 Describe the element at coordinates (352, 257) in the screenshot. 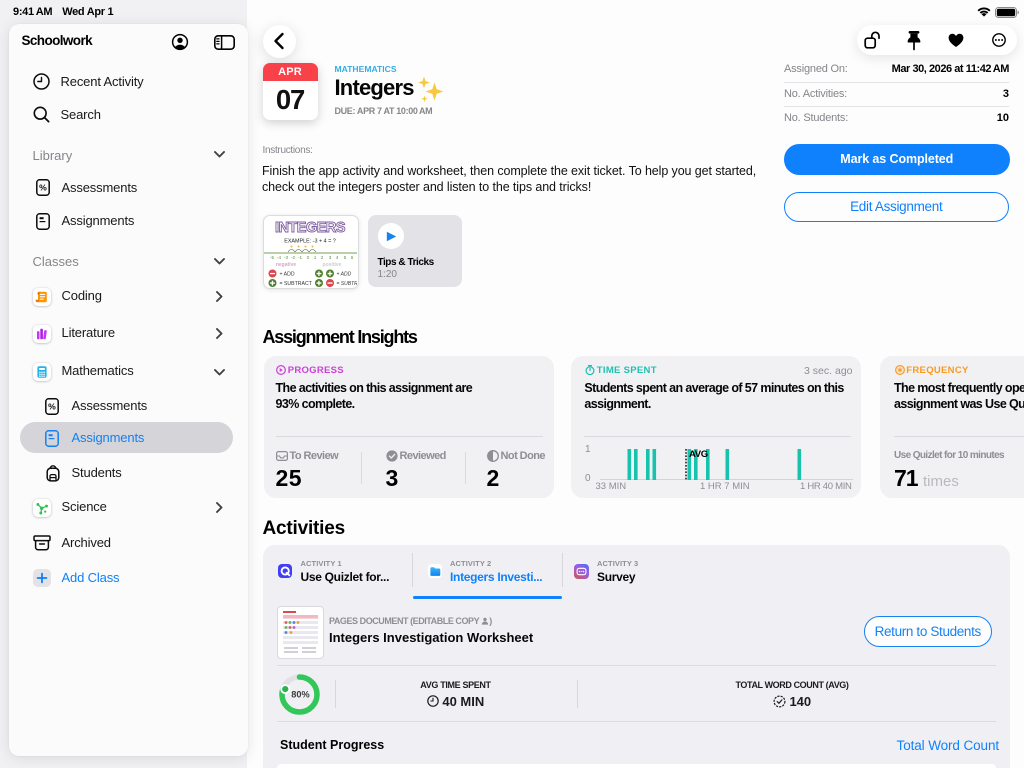

I see `svg-text: 6` at that location.